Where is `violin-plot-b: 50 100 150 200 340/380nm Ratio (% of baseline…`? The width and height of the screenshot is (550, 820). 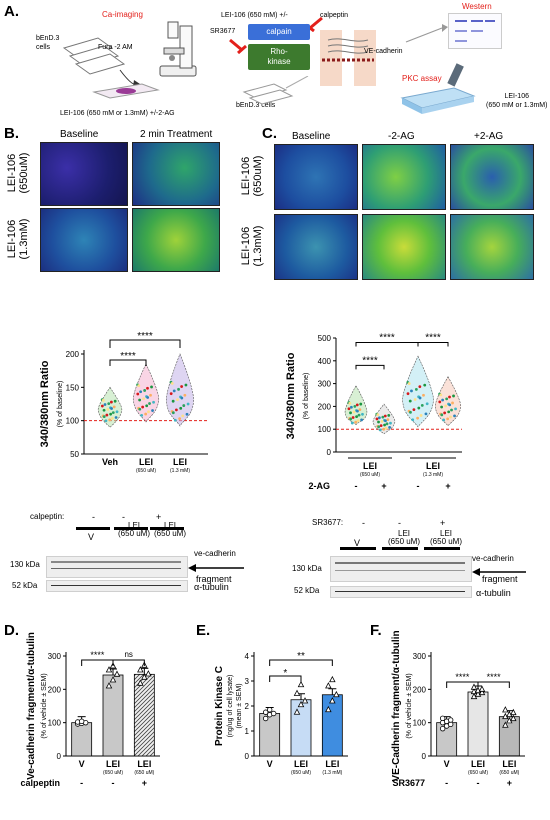 violin-plot-b: 50 100 150 200 340/380nm Ratio (% of baseline… is located at coordinates (123, 402).